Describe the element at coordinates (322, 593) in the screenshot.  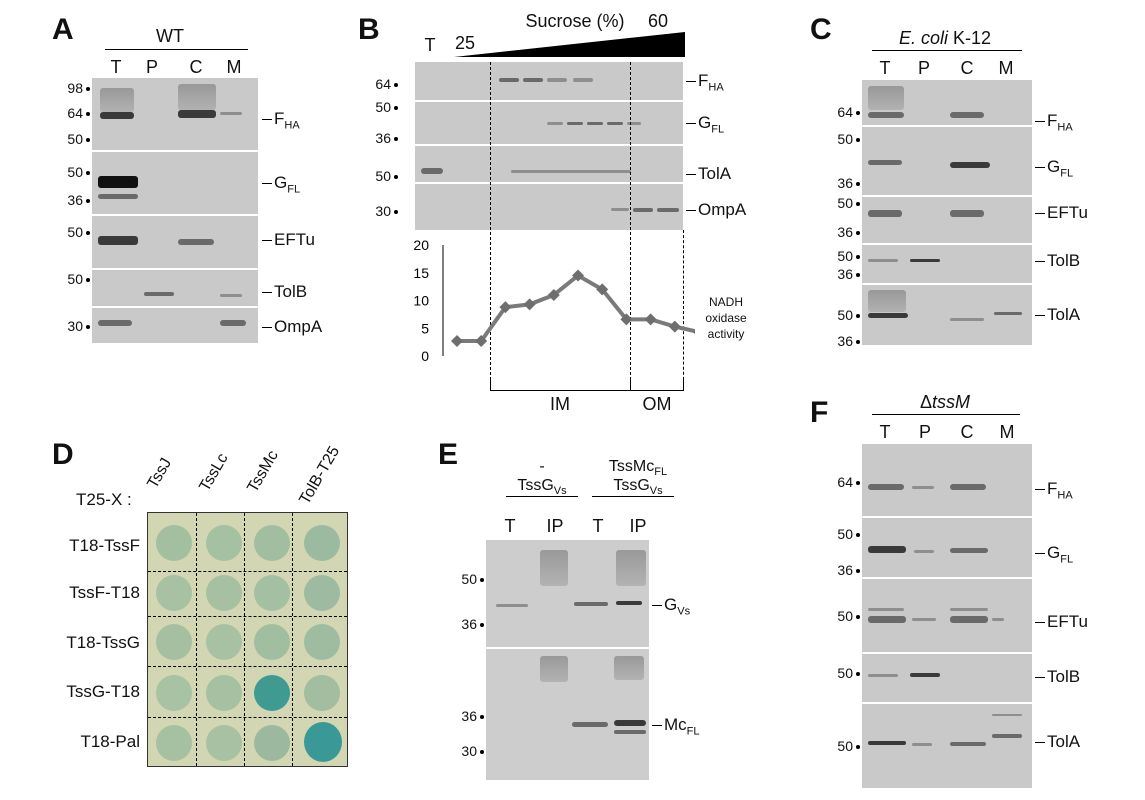
I see `colony-r2-c4` at that location.